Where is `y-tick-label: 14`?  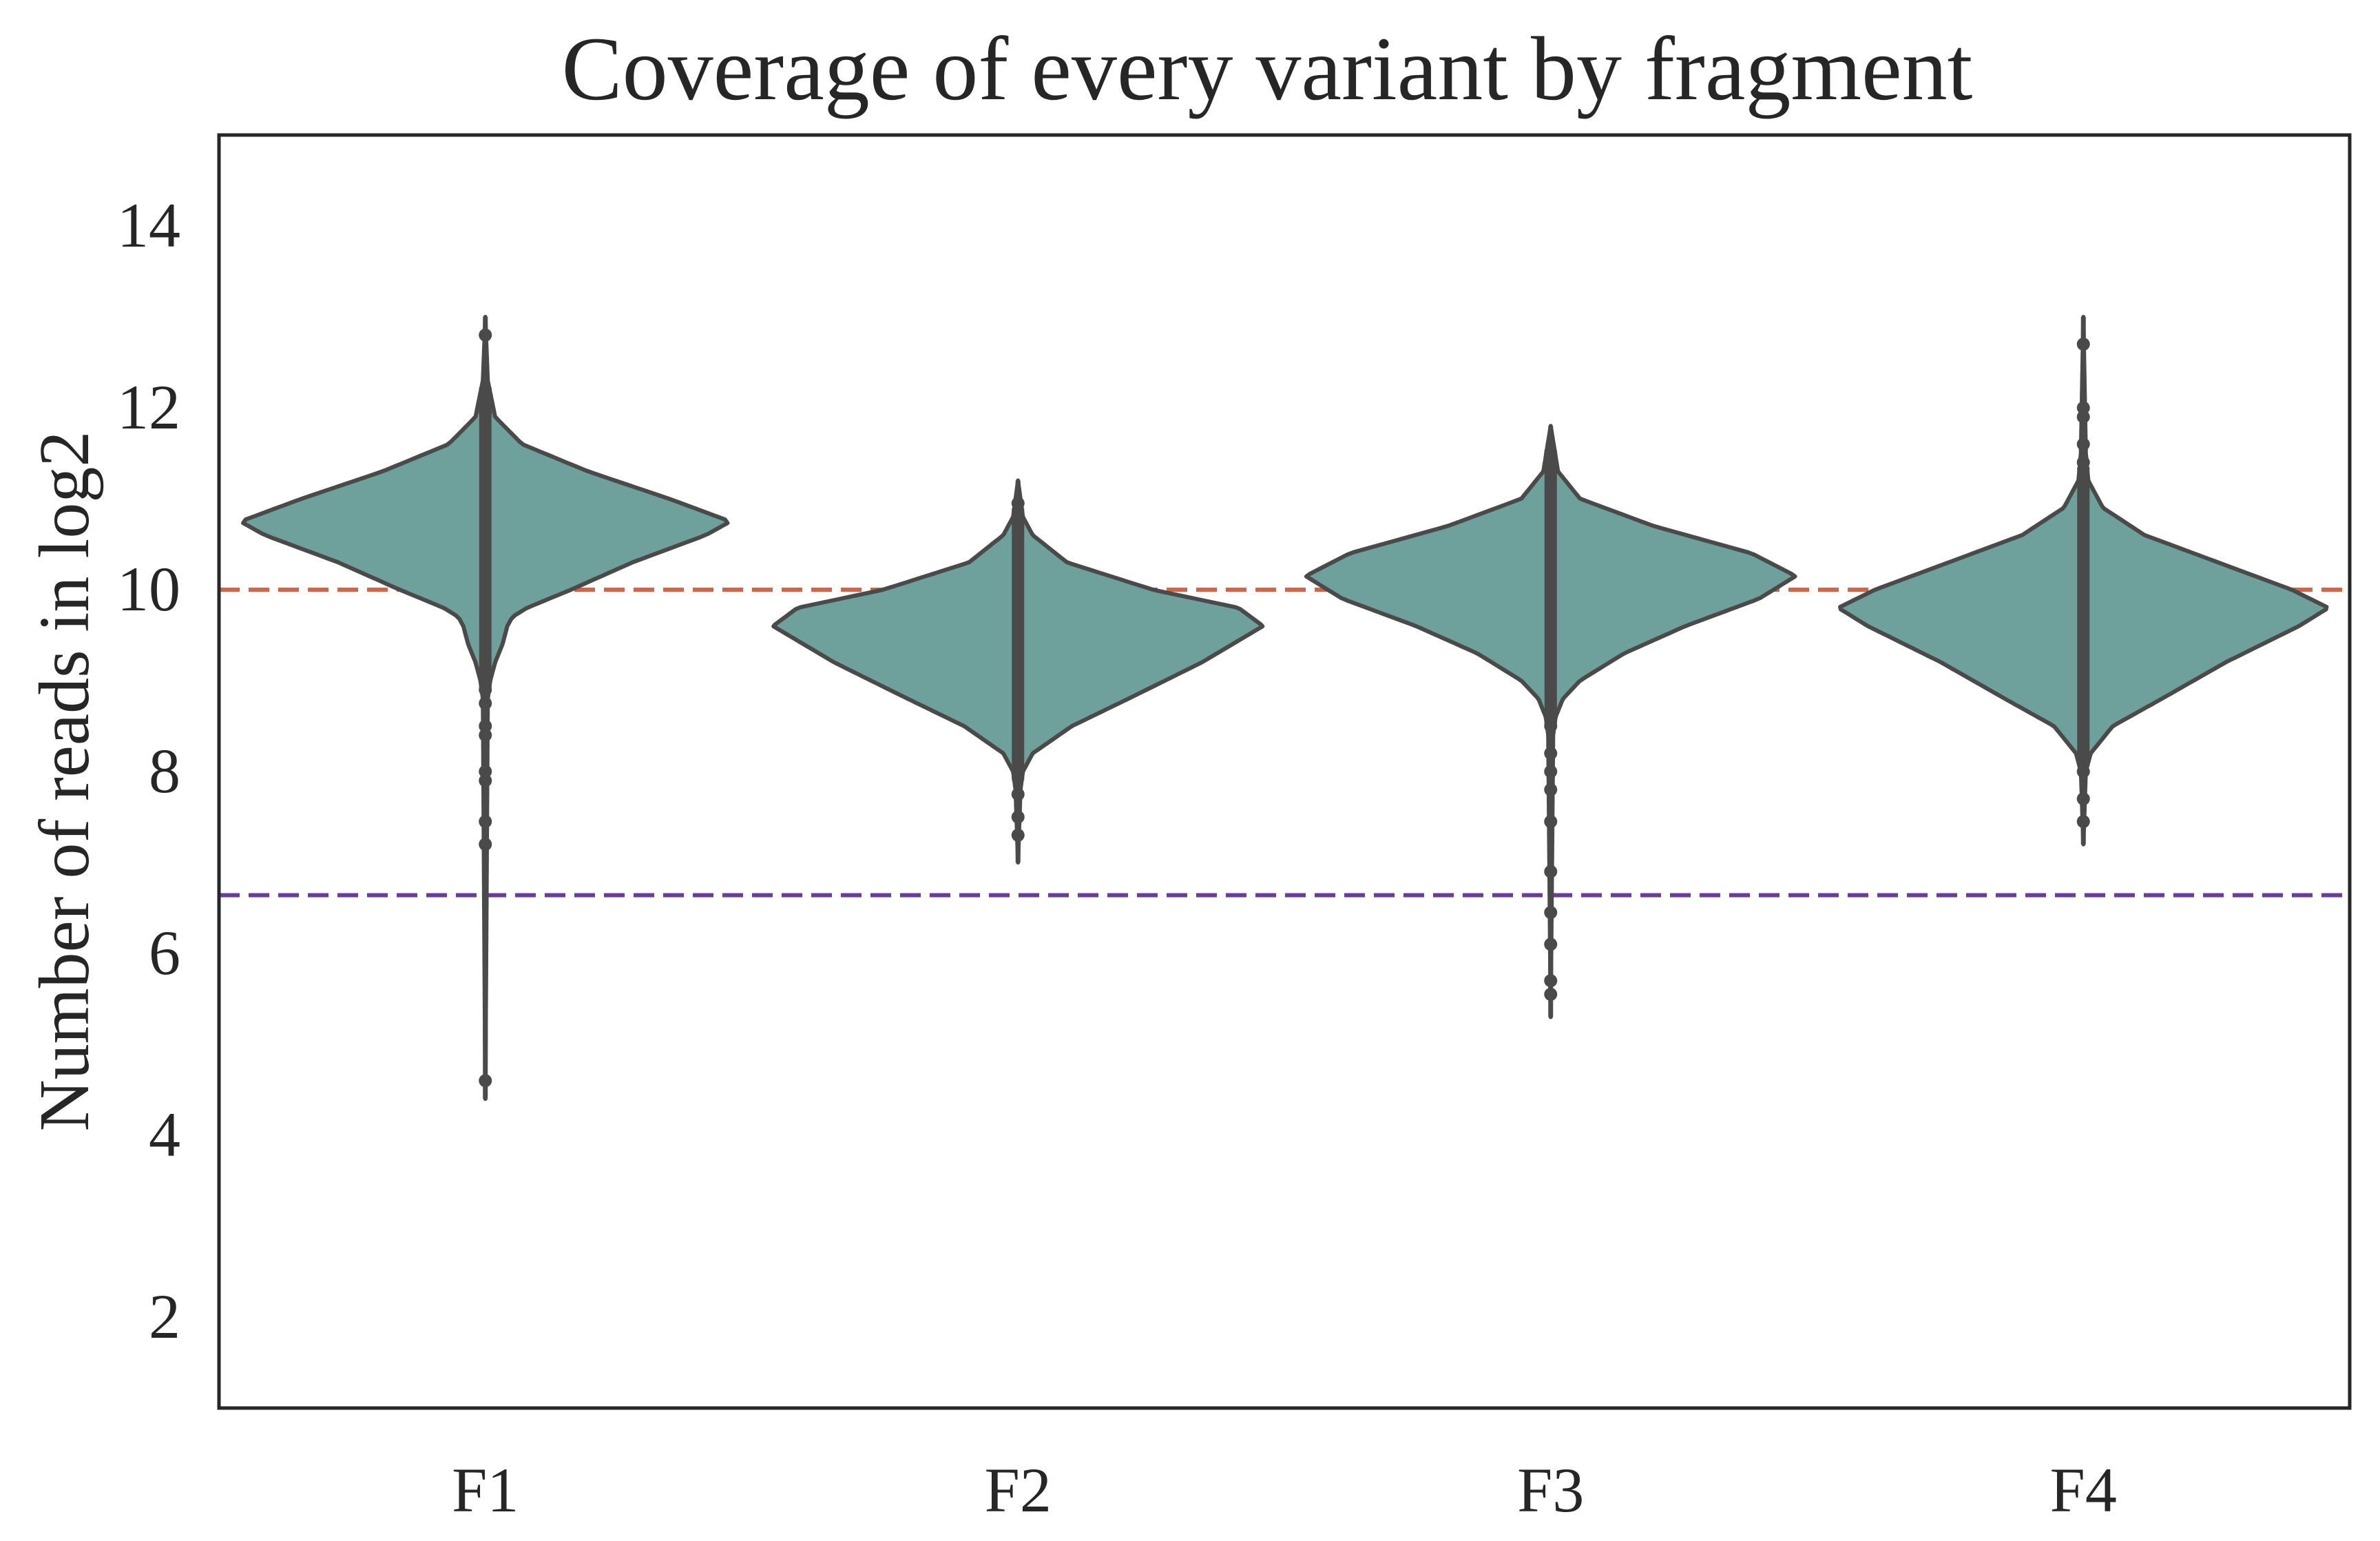
y-tick-label: 14 is located at coordinates (148, 225).